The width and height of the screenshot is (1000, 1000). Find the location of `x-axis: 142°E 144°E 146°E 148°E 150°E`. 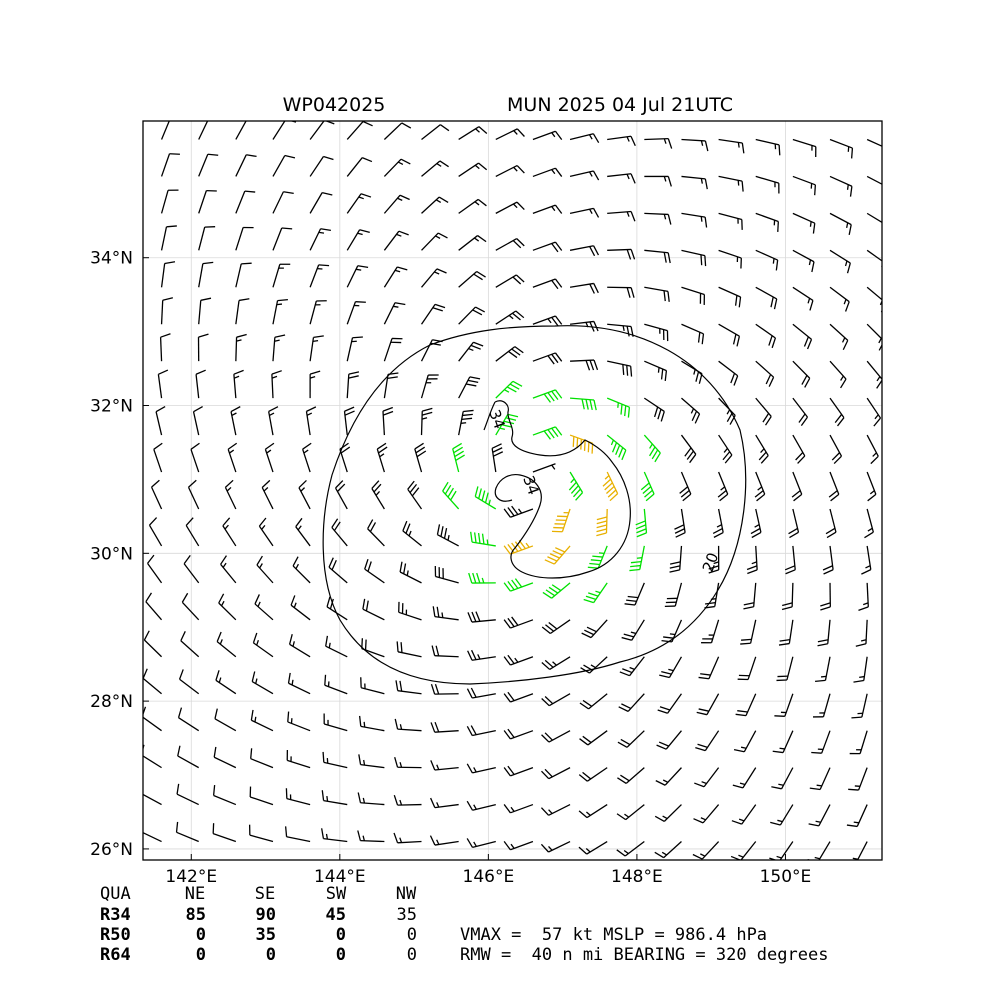

x-axis: 142°E 144°E 146°E 148°E 150°E is located at coordinates (488, 870).